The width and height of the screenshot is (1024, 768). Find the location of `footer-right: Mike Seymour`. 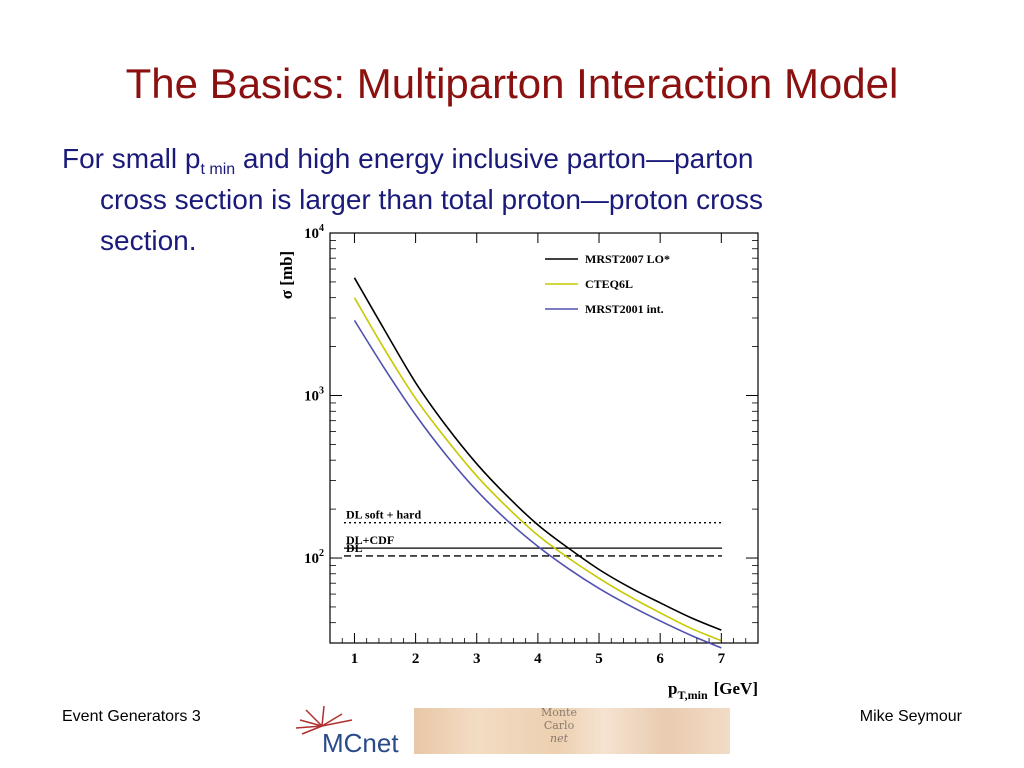

footer-right: Mike Seymour is located at coordinates (910, 716).